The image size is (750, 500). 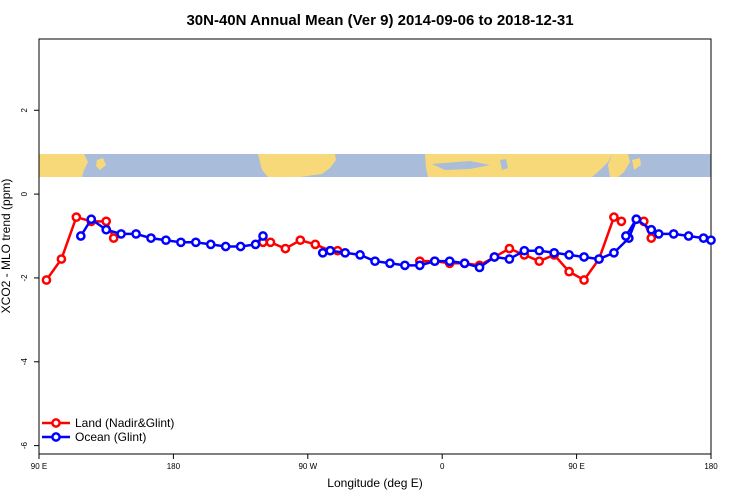 I want to click on x-tick-label: 90 W, so click(x=307, y=466).